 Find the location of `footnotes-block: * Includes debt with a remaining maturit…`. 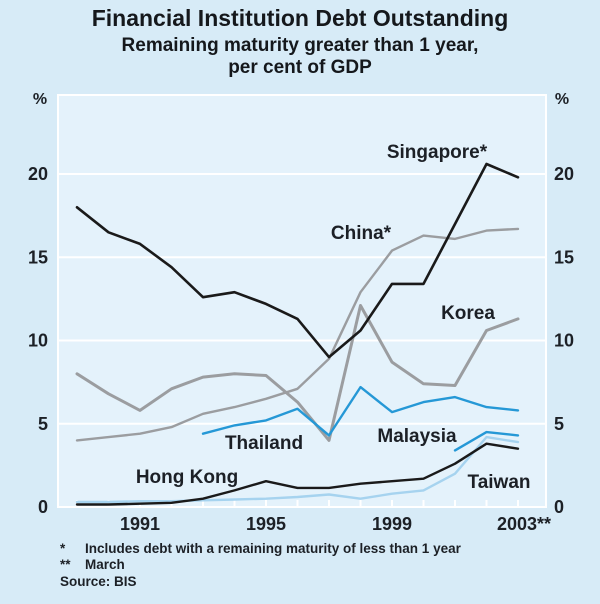

footnotes-block: * Includes debt with a remaining maturit… is located at coordinates (320, 565).